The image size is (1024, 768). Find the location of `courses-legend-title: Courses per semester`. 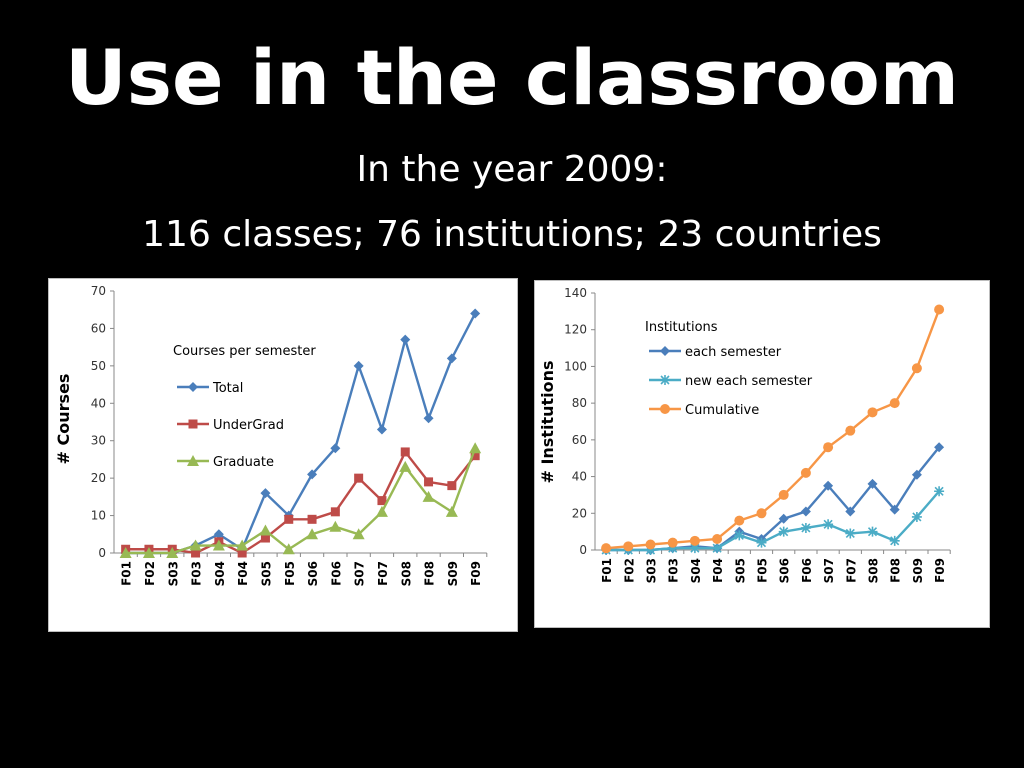

courses-legend-title: Courses per semester is located at coordinates (244, 351).